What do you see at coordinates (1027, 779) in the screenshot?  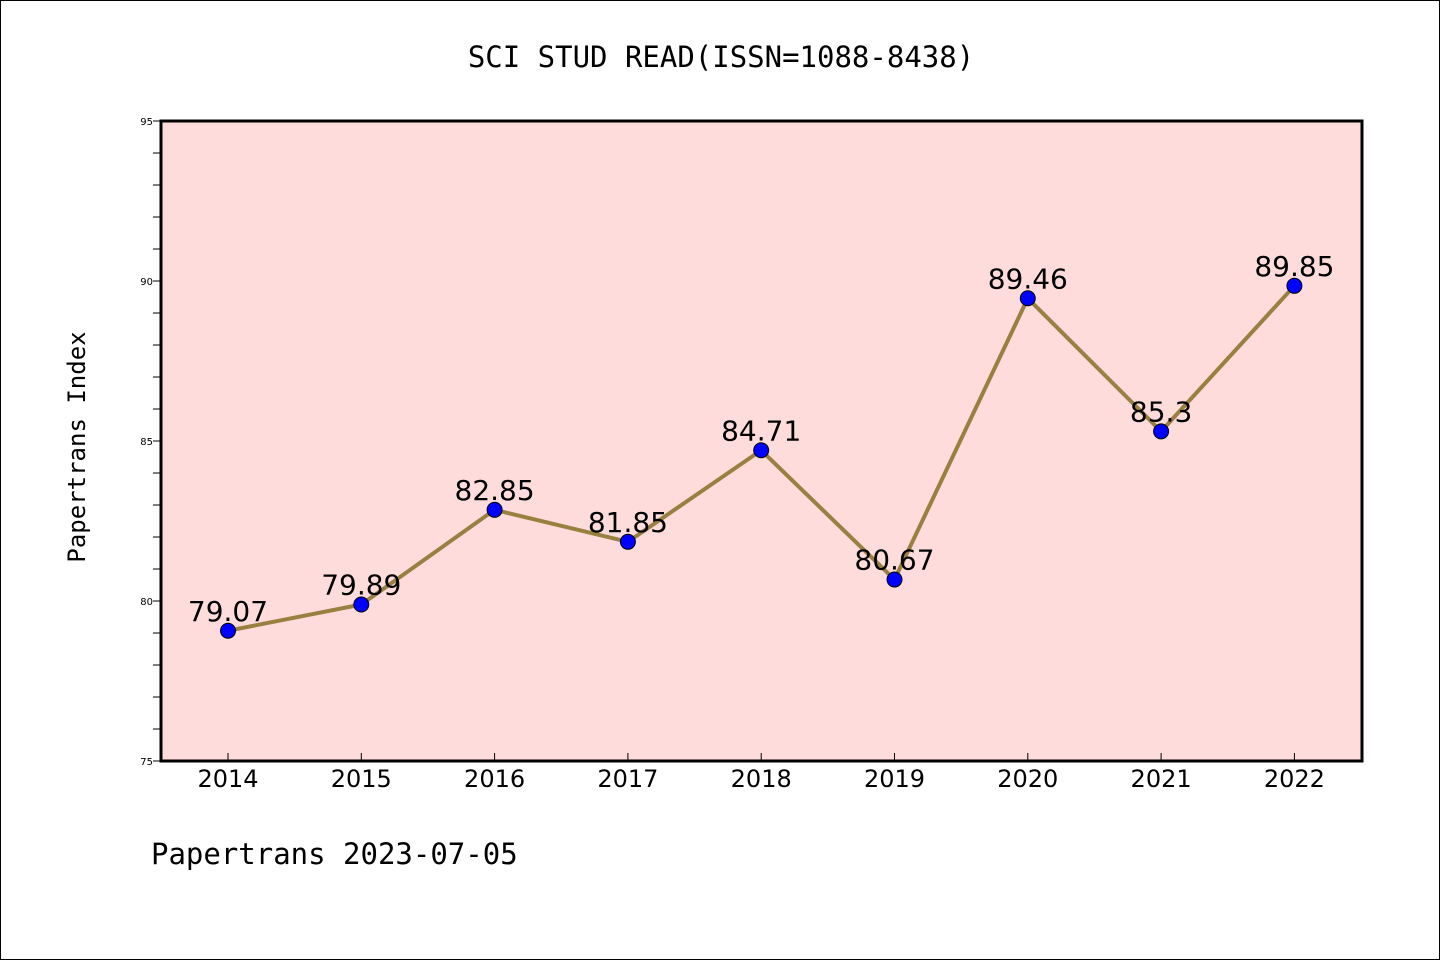 I see `x-tick-label: 2020` at bounding box center [1027, 779].